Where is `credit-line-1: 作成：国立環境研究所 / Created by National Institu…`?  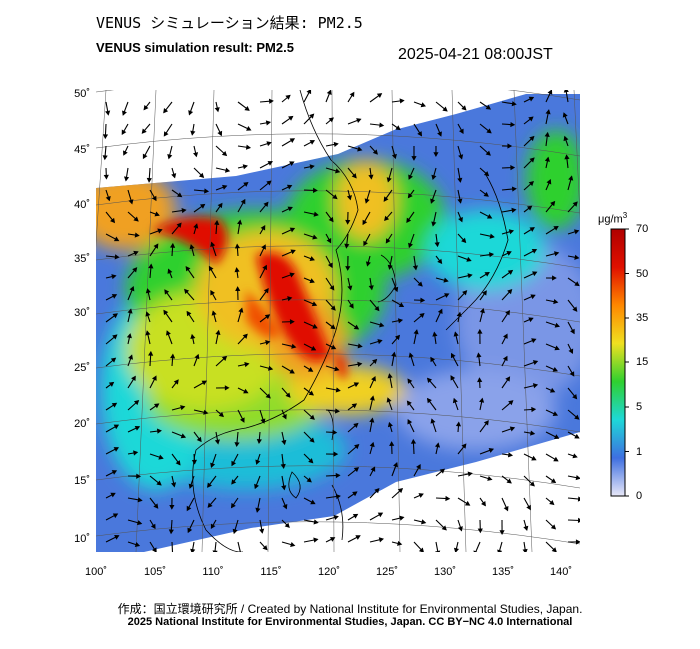 credit-line-1: 作成：国立環境研究所 / Created by National Institu… is located at coordinates (350, 609).